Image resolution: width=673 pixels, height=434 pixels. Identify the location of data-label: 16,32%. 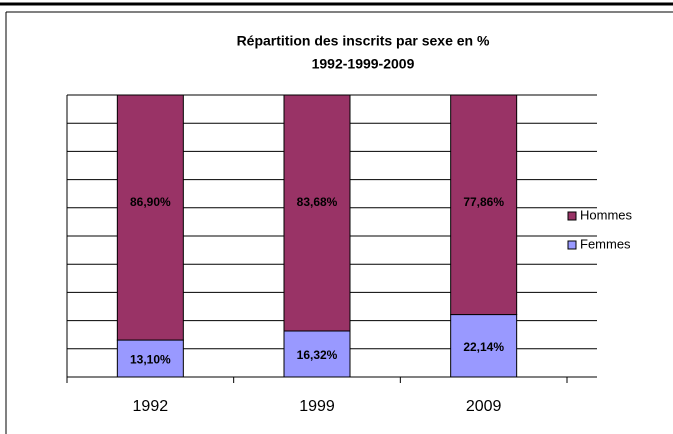
(317, 355).